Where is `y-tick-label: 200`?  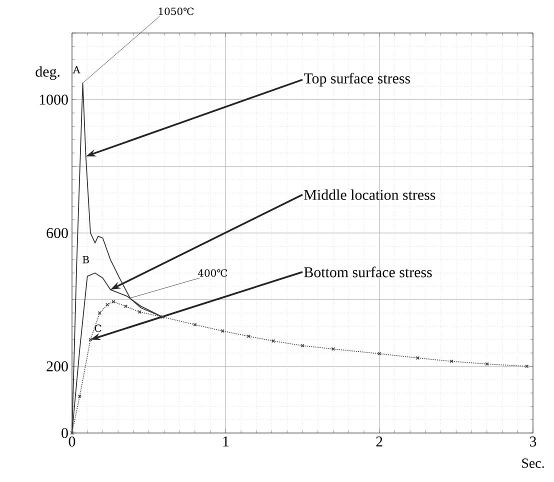 y-tick-label: 200 is located at coordinates (57, 366).